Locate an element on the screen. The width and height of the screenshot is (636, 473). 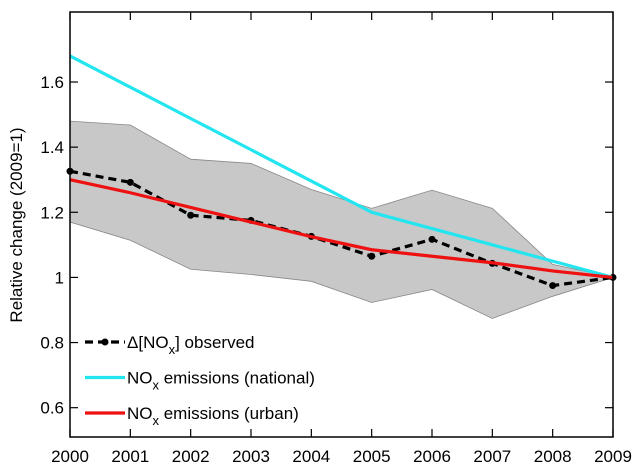
legend-label-part: ] observed is located at coordinates (214, 342).